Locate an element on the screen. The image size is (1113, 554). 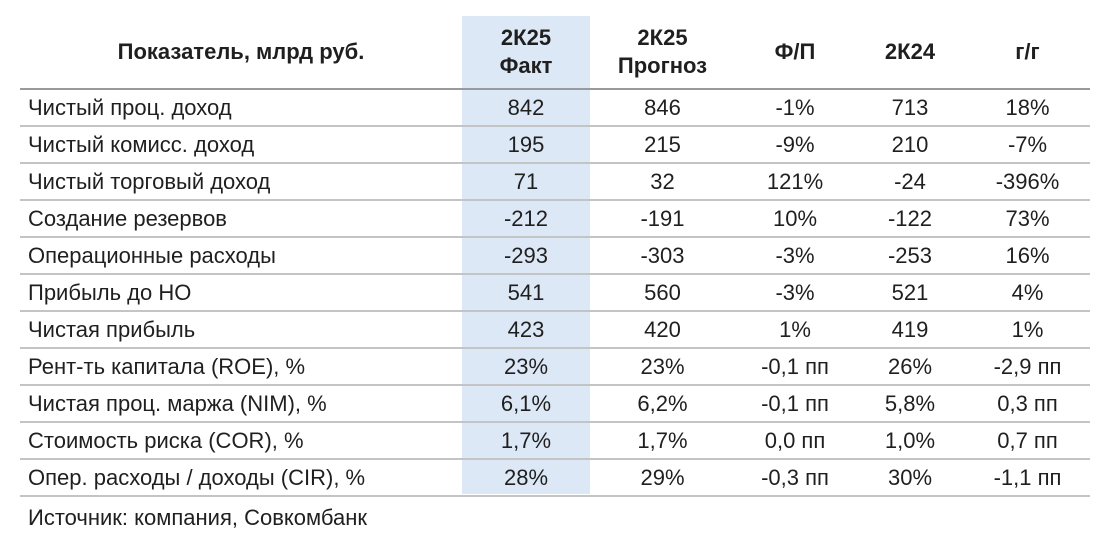
cell-yoy: 1% is located at coordinates (1027, 330).